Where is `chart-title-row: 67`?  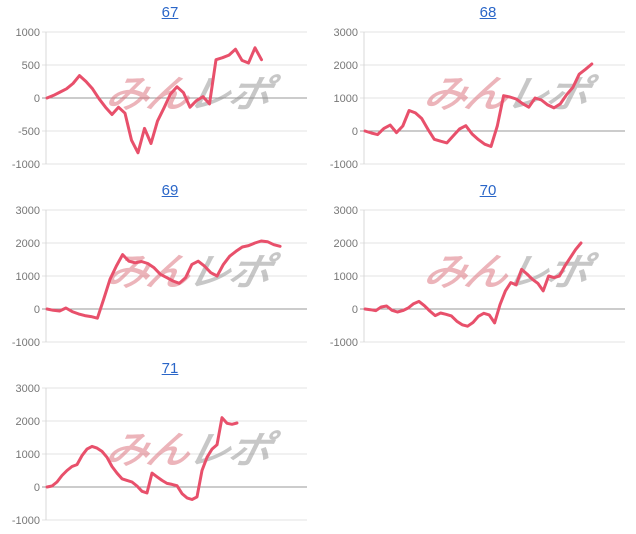 chart-title-row: 67 is located at coordinates (159, 13).